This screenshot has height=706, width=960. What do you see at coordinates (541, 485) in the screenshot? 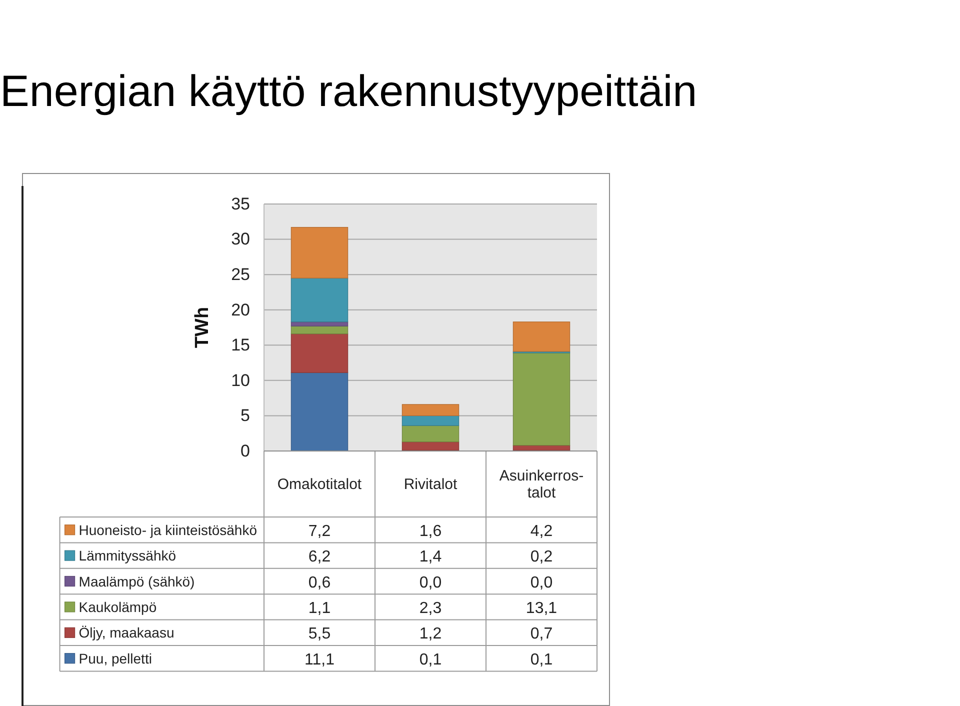
I see `x-tick-label: Asuinkerros-talot` at bounding box center [541, 485].